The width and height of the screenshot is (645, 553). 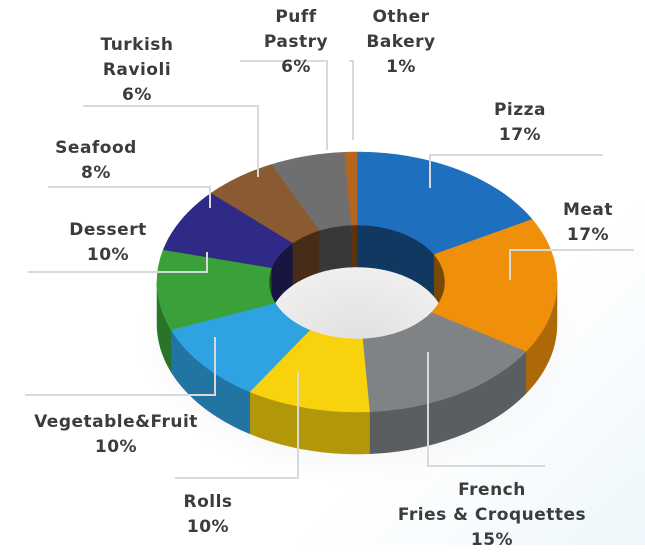 What do you see at coordinates (129, 197) in the screenshot?
I see `leader-line-seafood` at bounding box center [129, 197].